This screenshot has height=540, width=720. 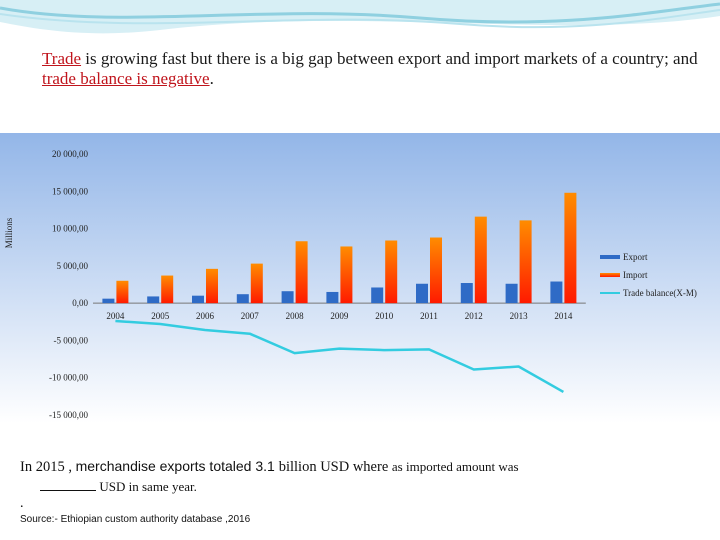 I want to click on title-period: ., so click(x=211, y=78).